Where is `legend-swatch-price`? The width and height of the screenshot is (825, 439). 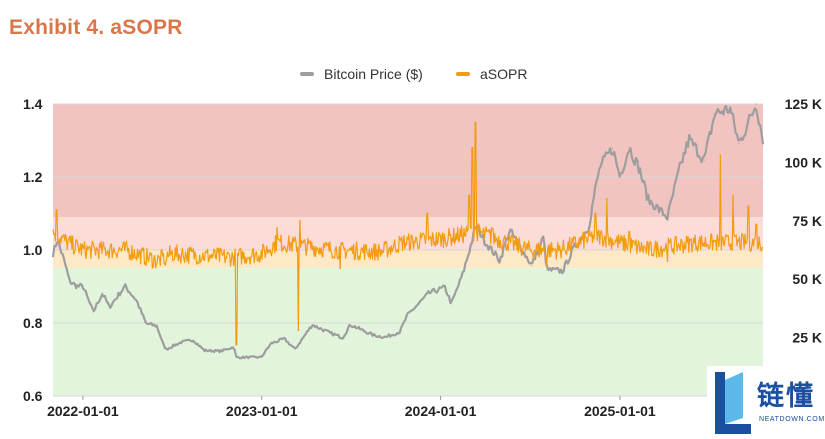 legend-swatch-price is located at coordinates (307, 74).